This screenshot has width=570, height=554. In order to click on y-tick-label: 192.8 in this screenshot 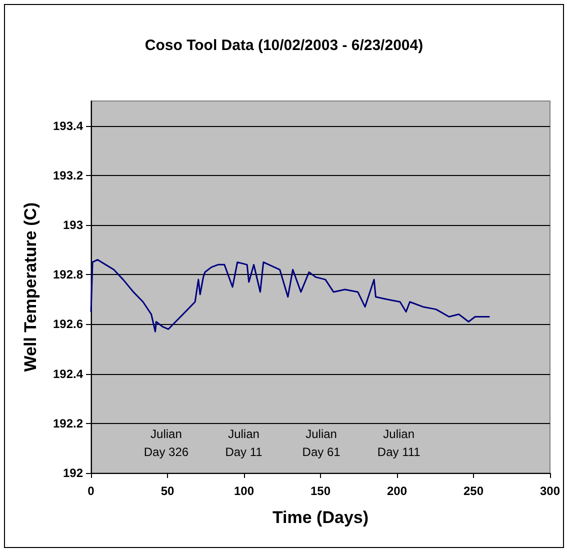, I will do `click(68, 275)`.